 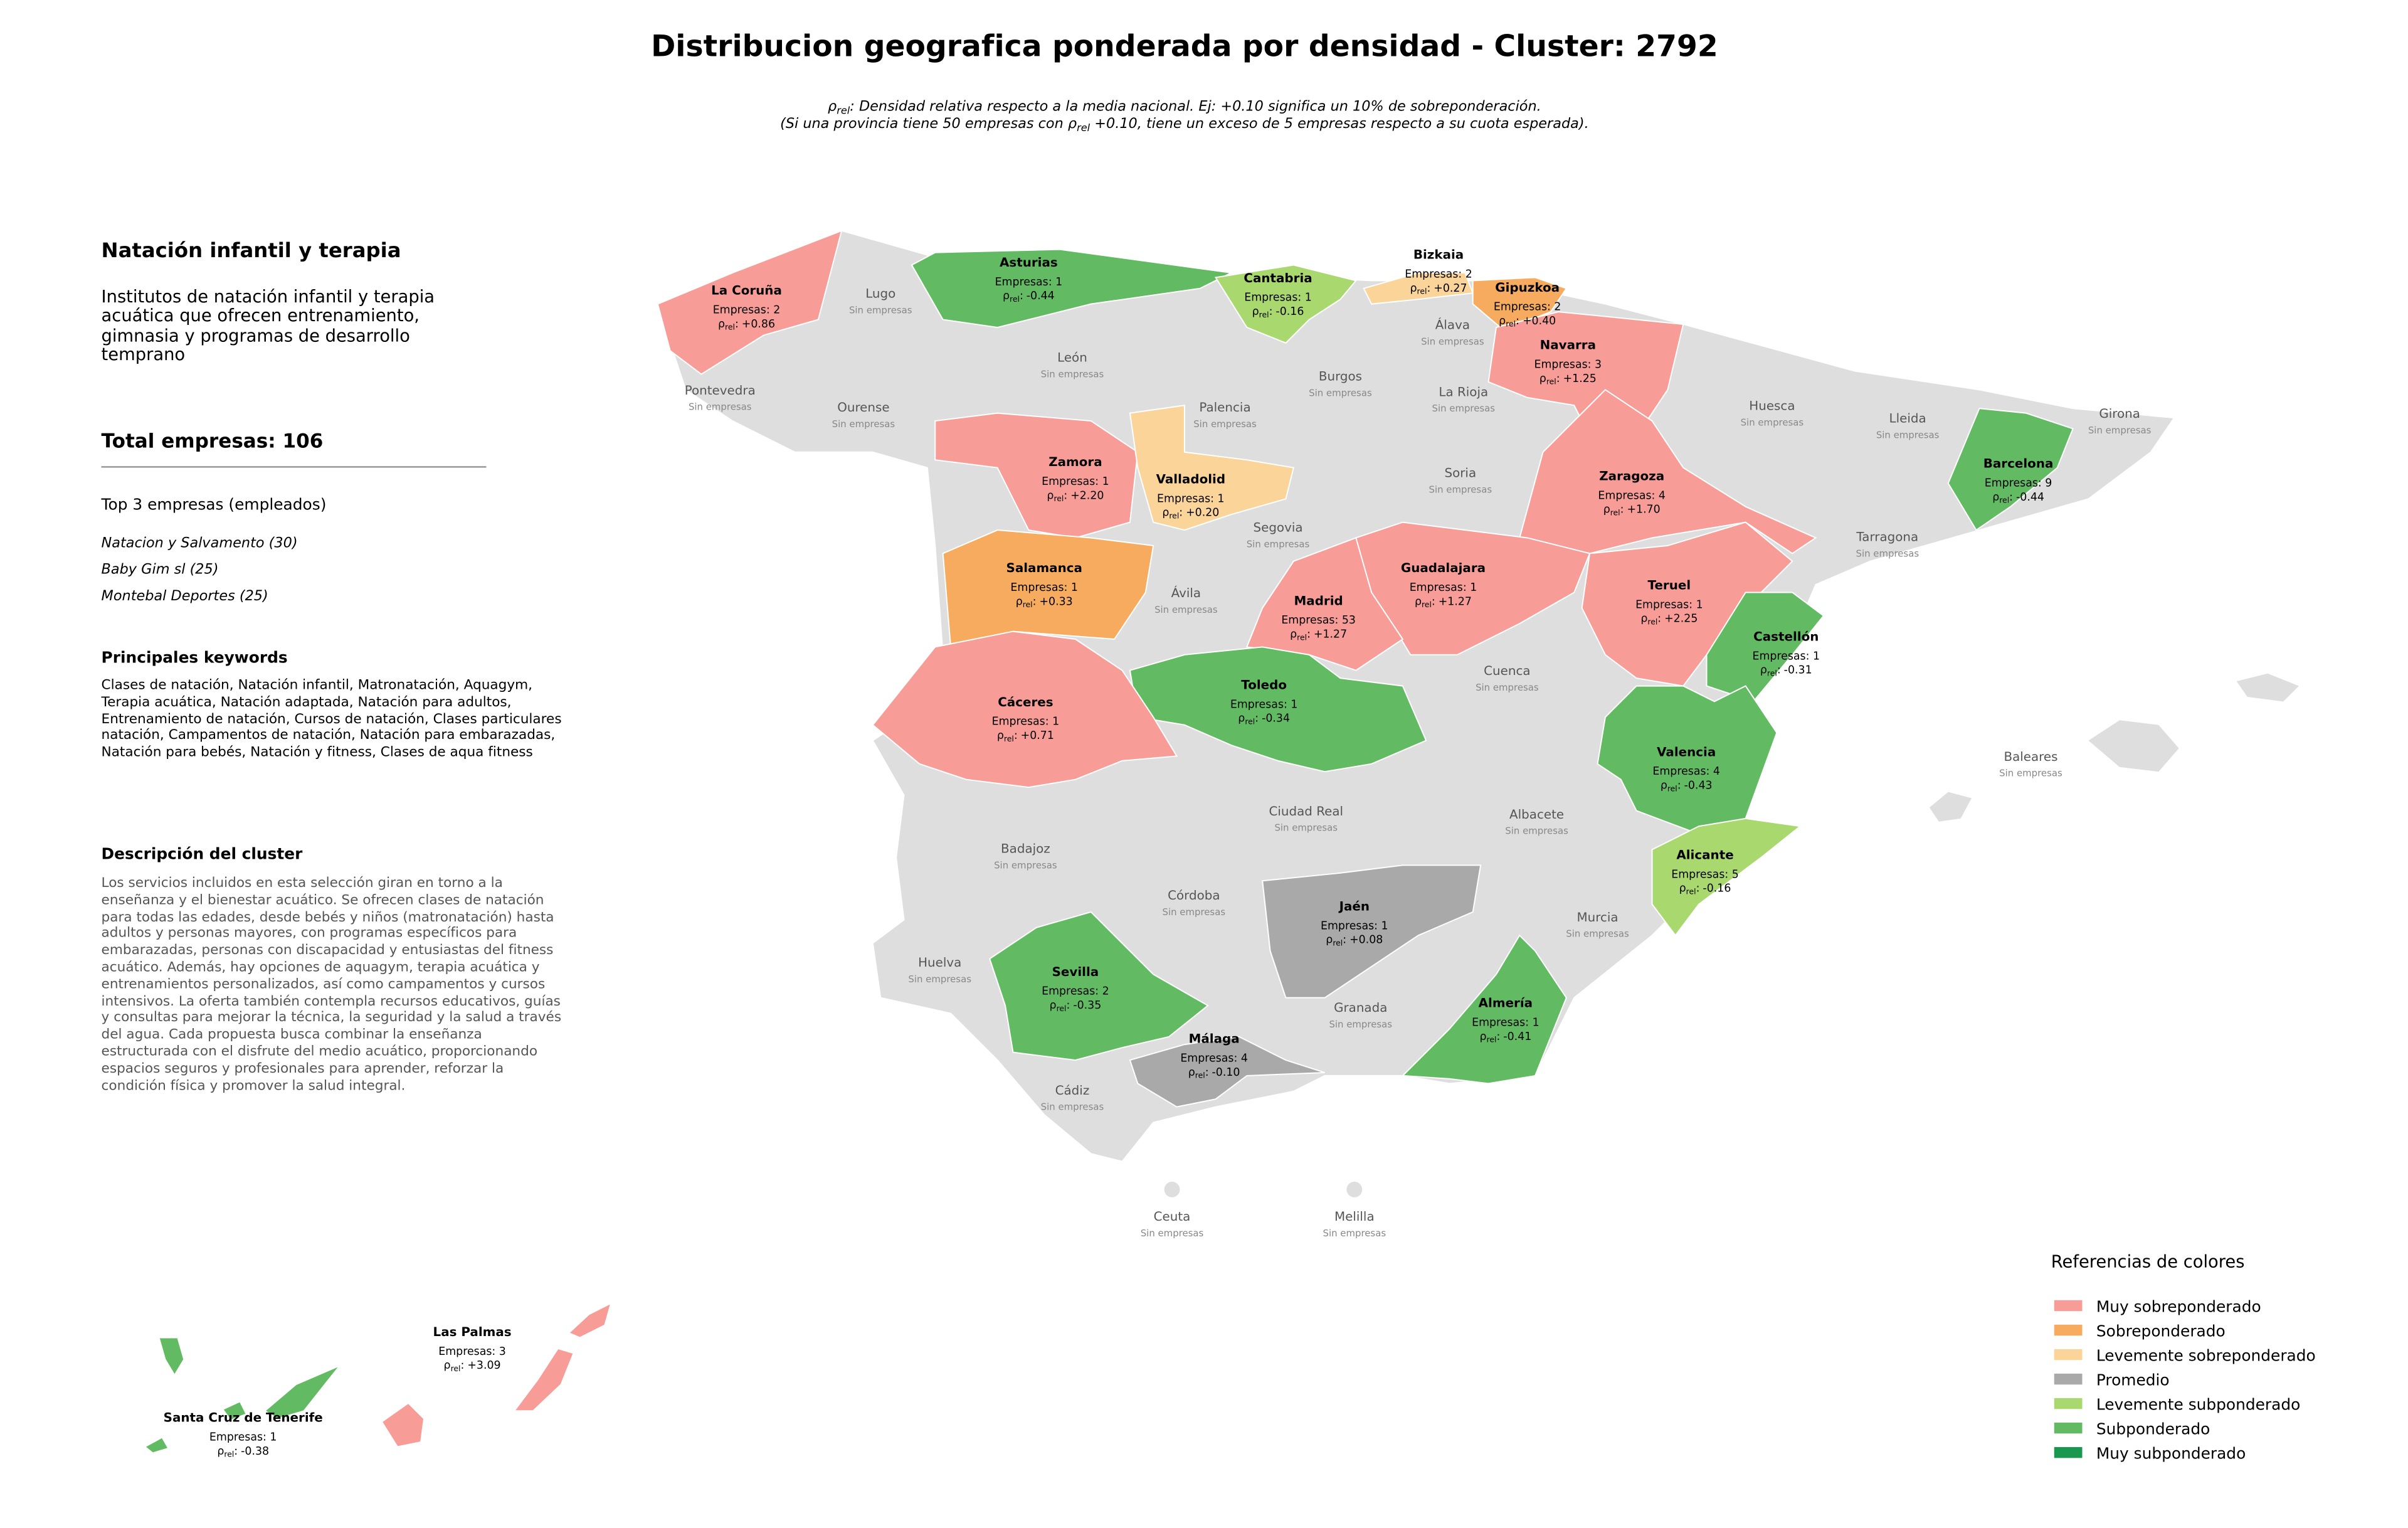 What do you see at coordinates (922, 123) in the screenshot?
I see `subtitle-text: (Si una provincia tiene 50 empresas con` at bounding box center [922, 123].